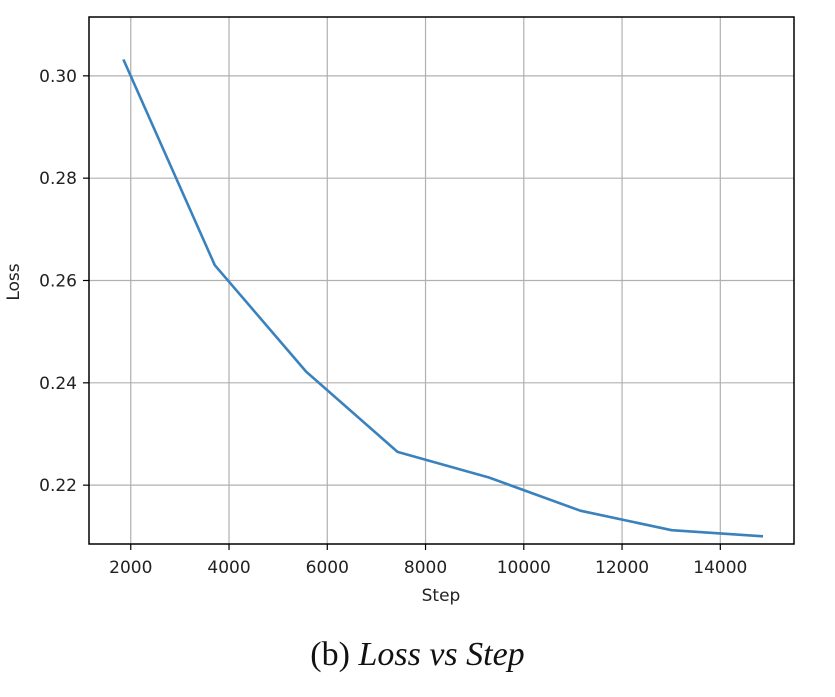 The image size is (835, 697). I want to click on y-tick-label: 0.22, so click(58, 486).